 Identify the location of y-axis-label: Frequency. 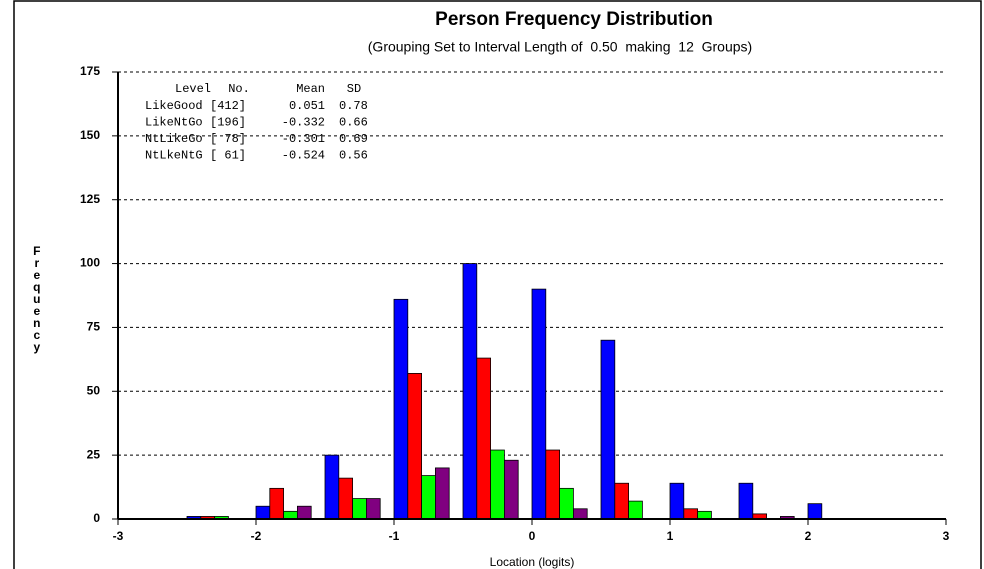
(37, 299).